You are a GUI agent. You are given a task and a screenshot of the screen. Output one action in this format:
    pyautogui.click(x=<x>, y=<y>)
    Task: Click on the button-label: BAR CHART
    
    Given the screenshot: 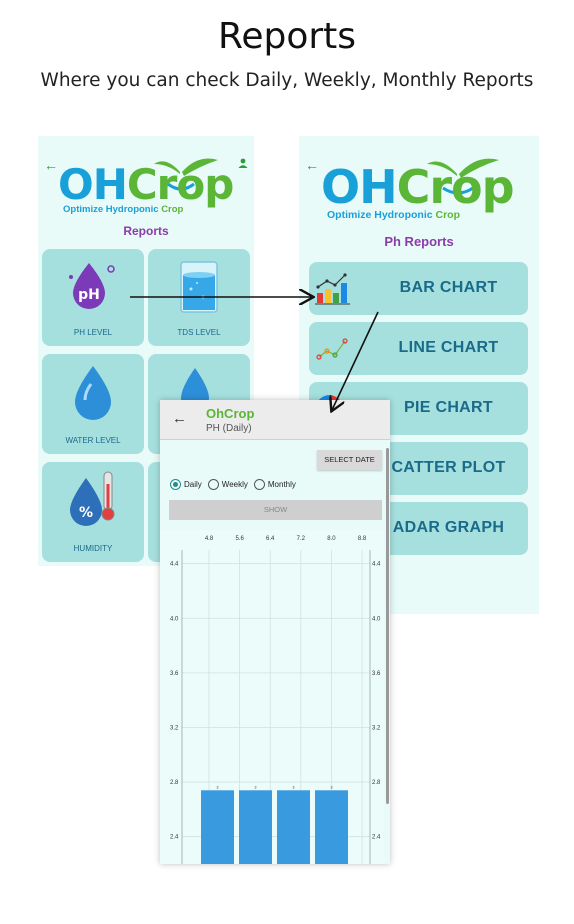 What is the action you would take?
    pyautogui.click(x=448, y=287)
    